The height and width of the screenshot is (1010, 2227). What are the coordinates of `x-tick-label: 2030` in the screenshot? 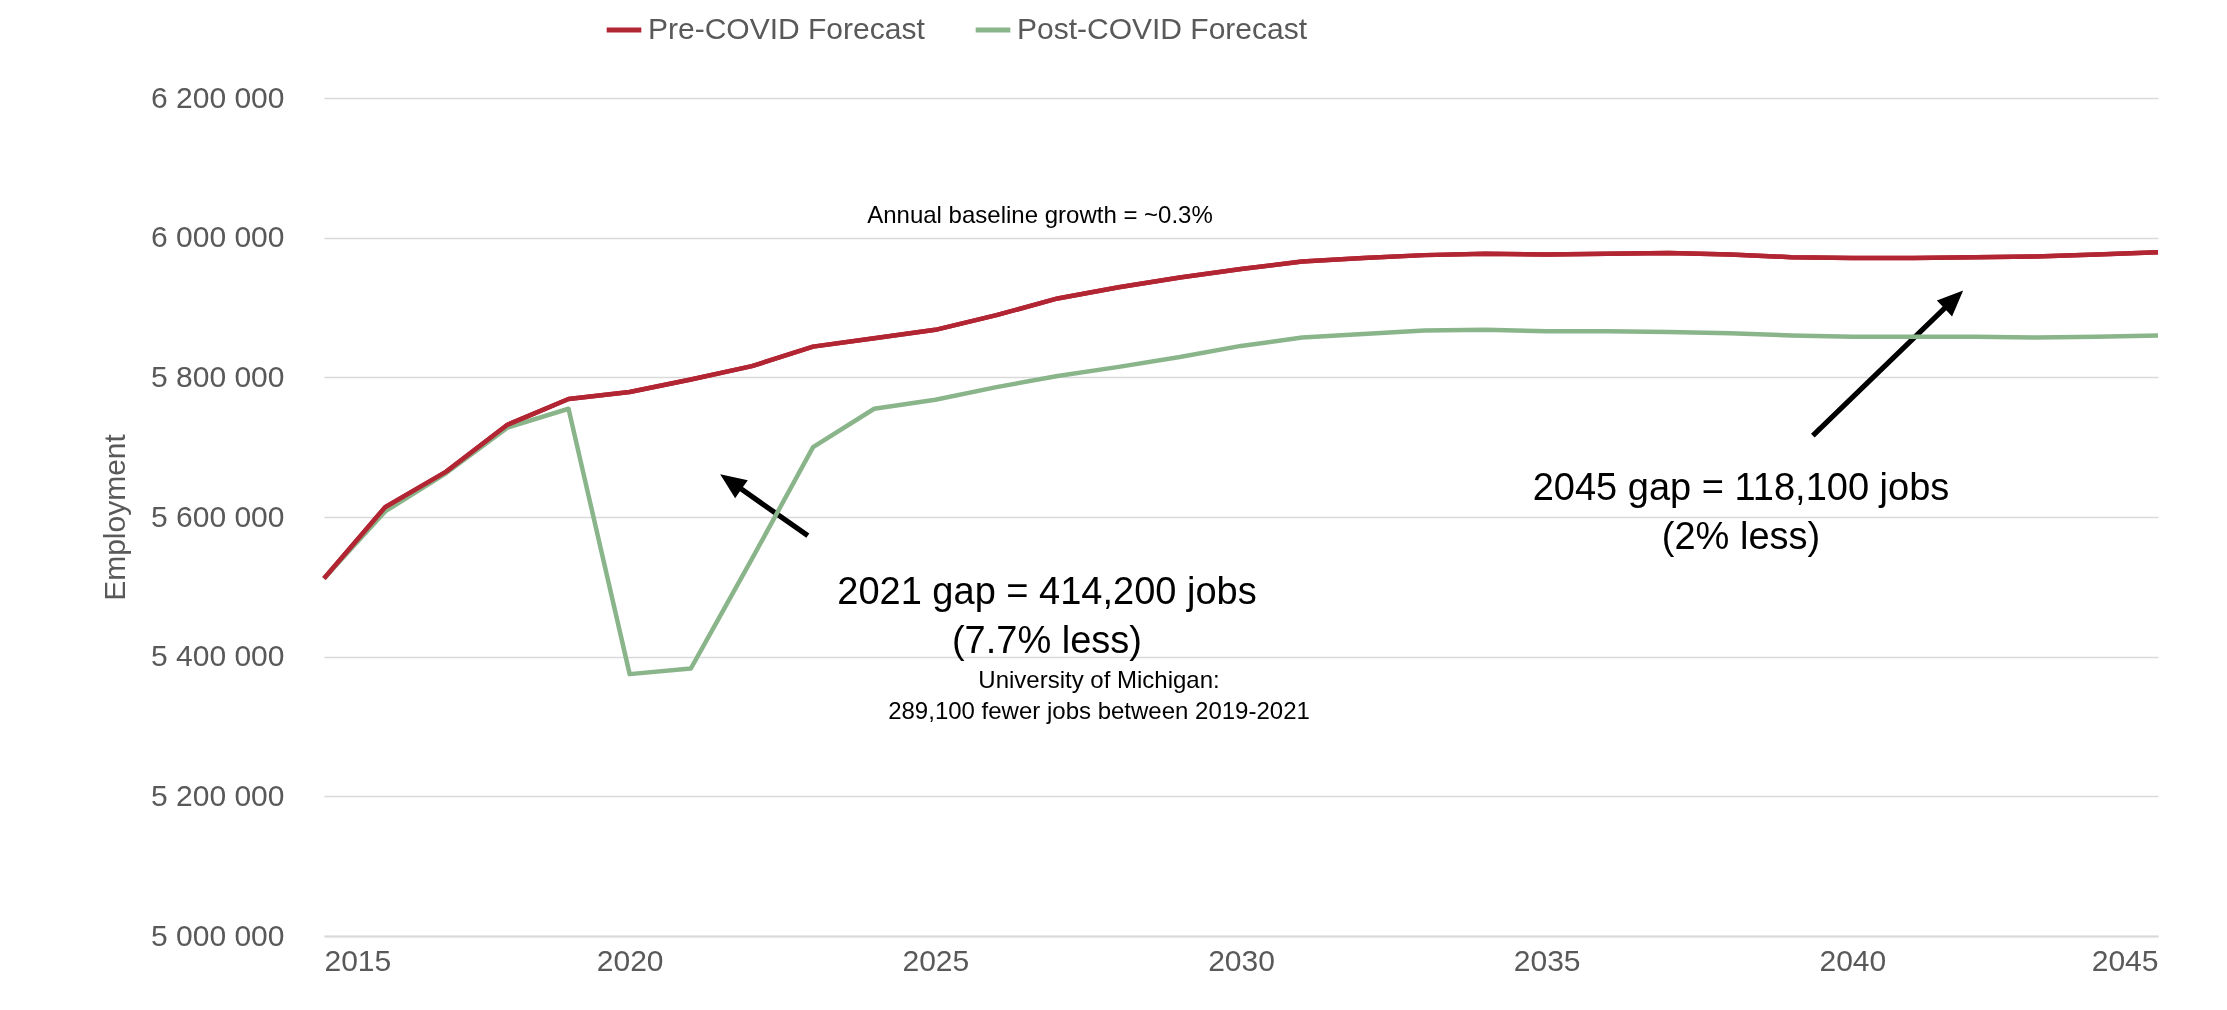 It's located at (1241, 960).